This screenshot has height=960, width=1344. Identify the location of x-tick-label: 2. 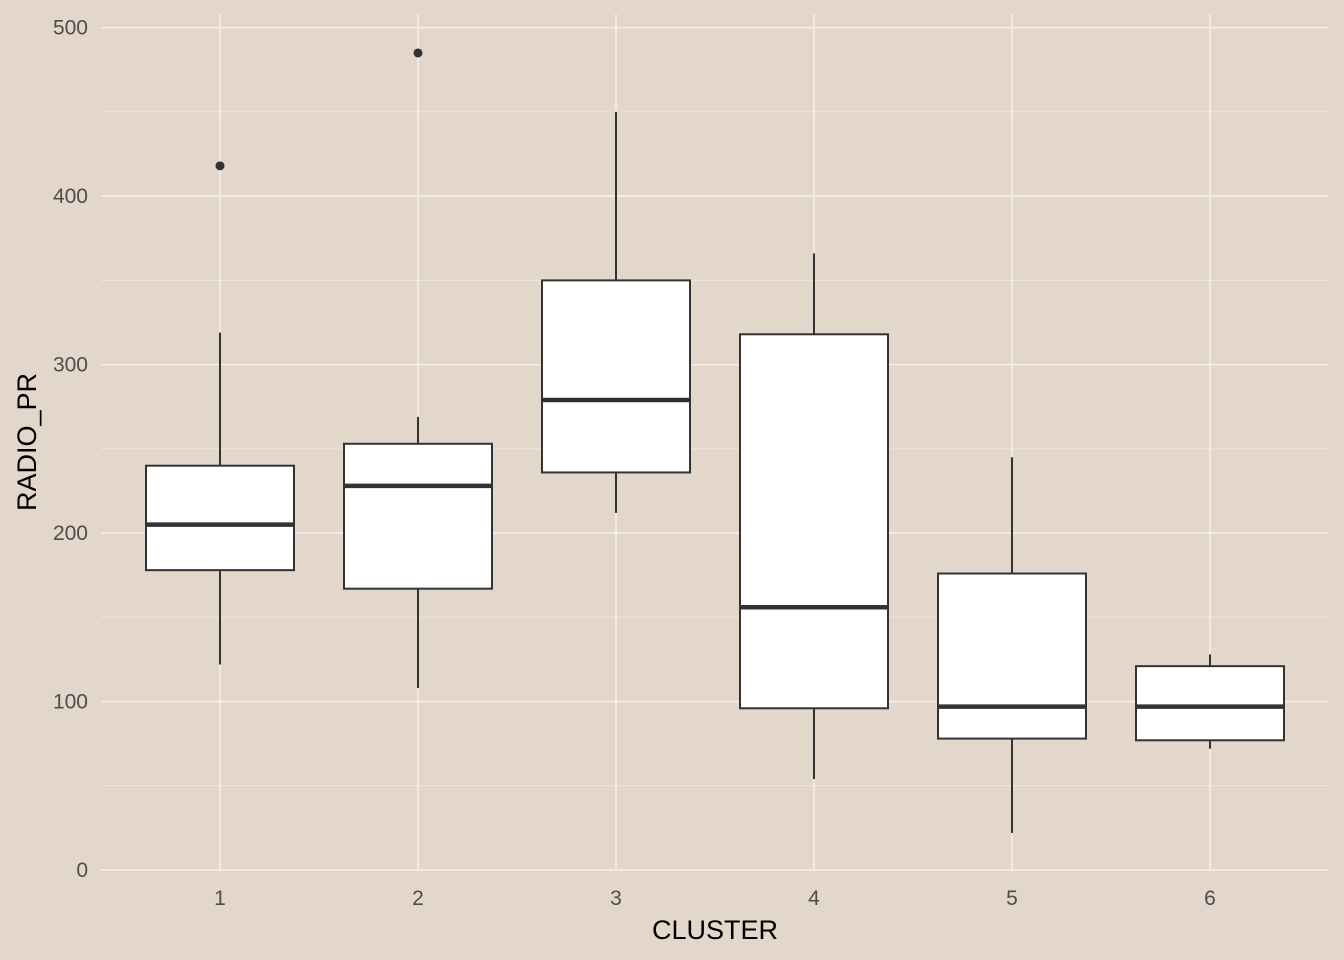
(418, 898).